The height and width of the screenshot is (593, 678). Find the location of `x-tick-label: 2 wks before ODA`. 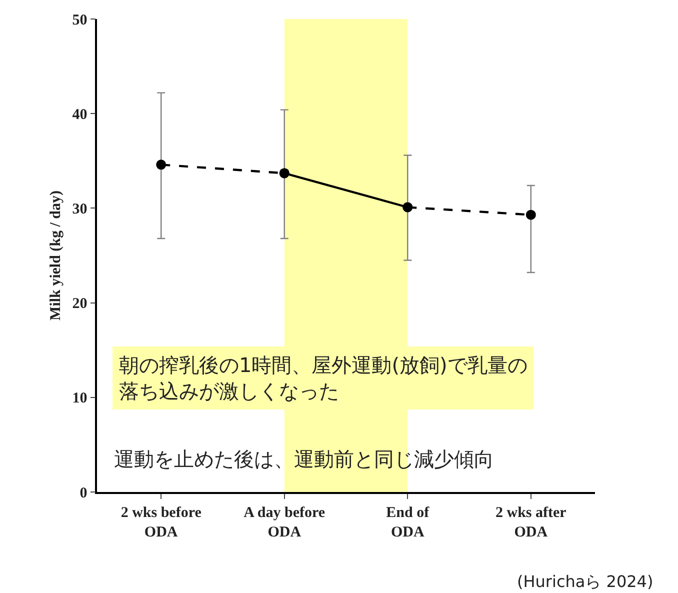

x-tick-label: 2 wks before ODA is located at coordinates (161, 522).